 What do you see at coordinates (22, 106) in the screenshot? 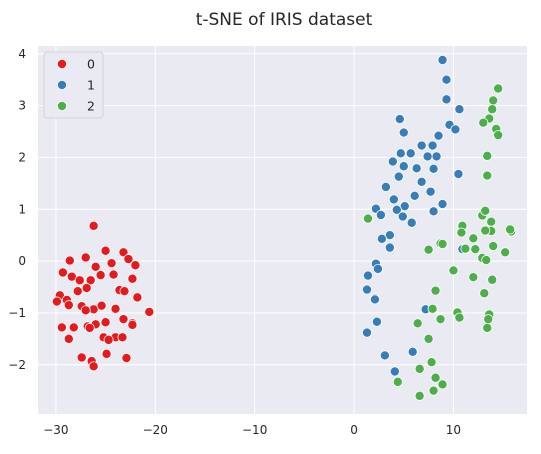
I see `y-tick-label: 3` at bounding box center [22, 106].